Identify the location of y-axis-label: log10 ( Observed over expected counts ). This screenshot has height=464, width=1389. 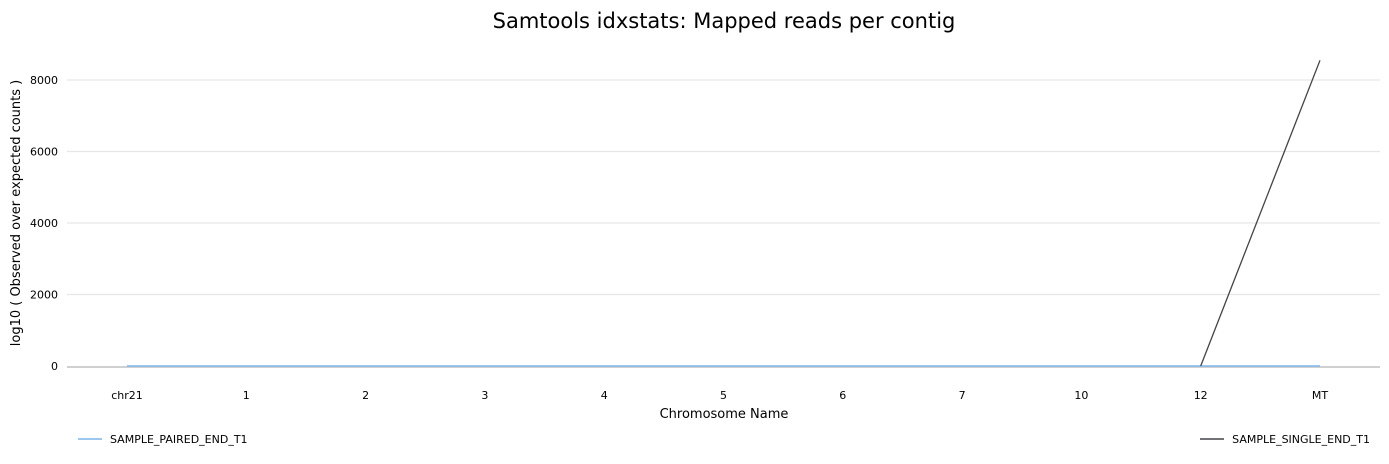
(16, 213).